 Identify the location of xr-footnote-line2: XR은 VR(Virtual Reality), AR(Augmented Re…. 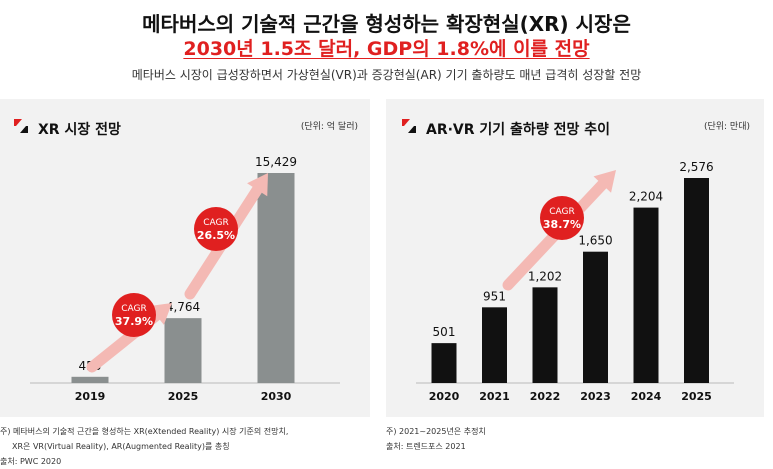
(121, 446).